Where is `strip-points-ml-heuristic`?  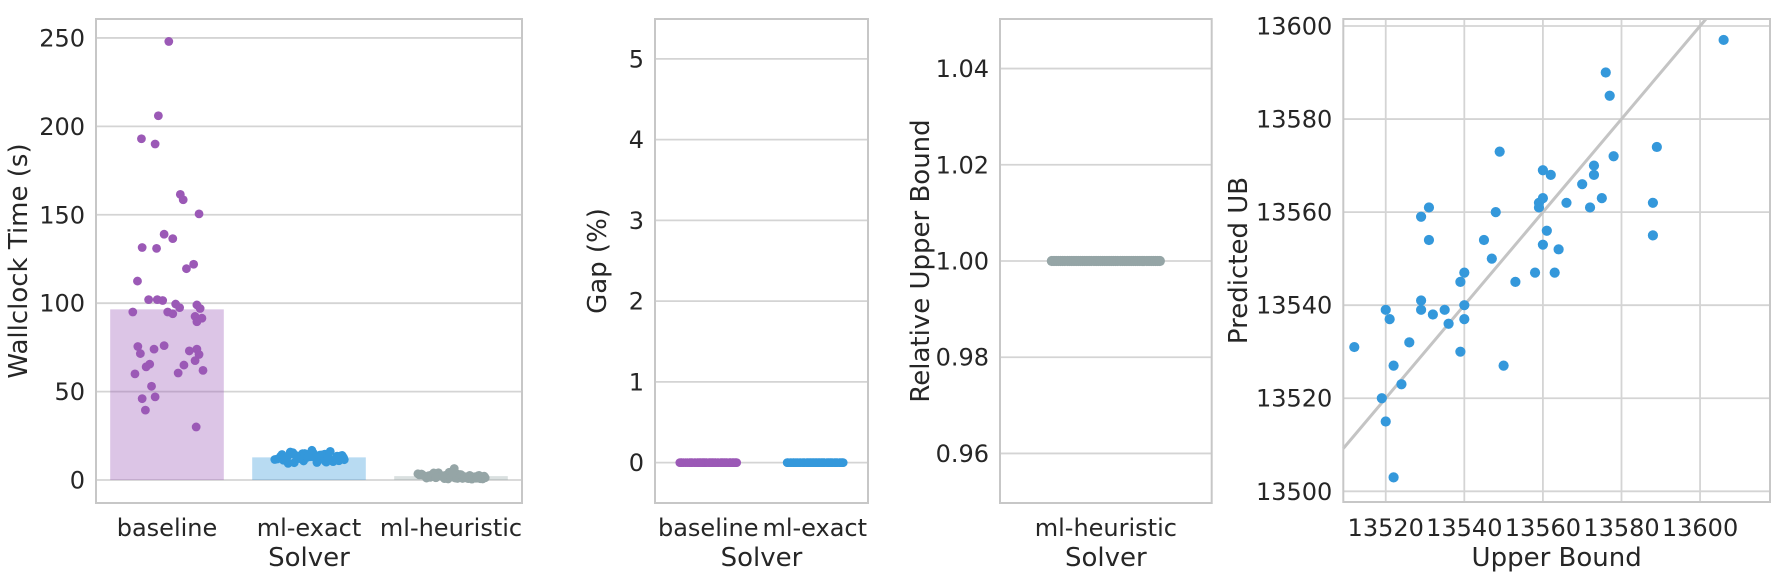 strip-points-ml-heuristic is located at coordinates (1105, 261).